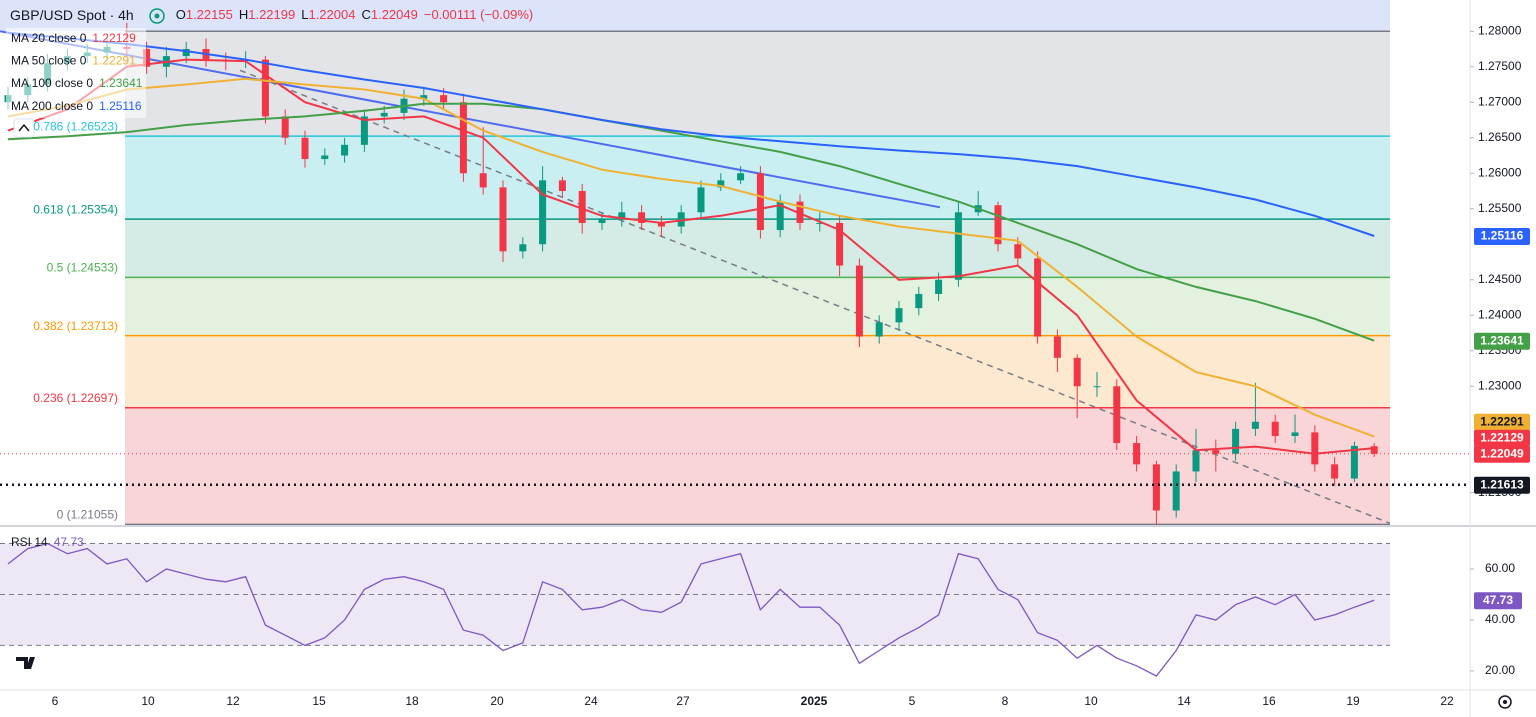  What do you see at coordinates (1505, 702) in the screenshot?
I see `settings-button` at bounding box center [1505, 702].